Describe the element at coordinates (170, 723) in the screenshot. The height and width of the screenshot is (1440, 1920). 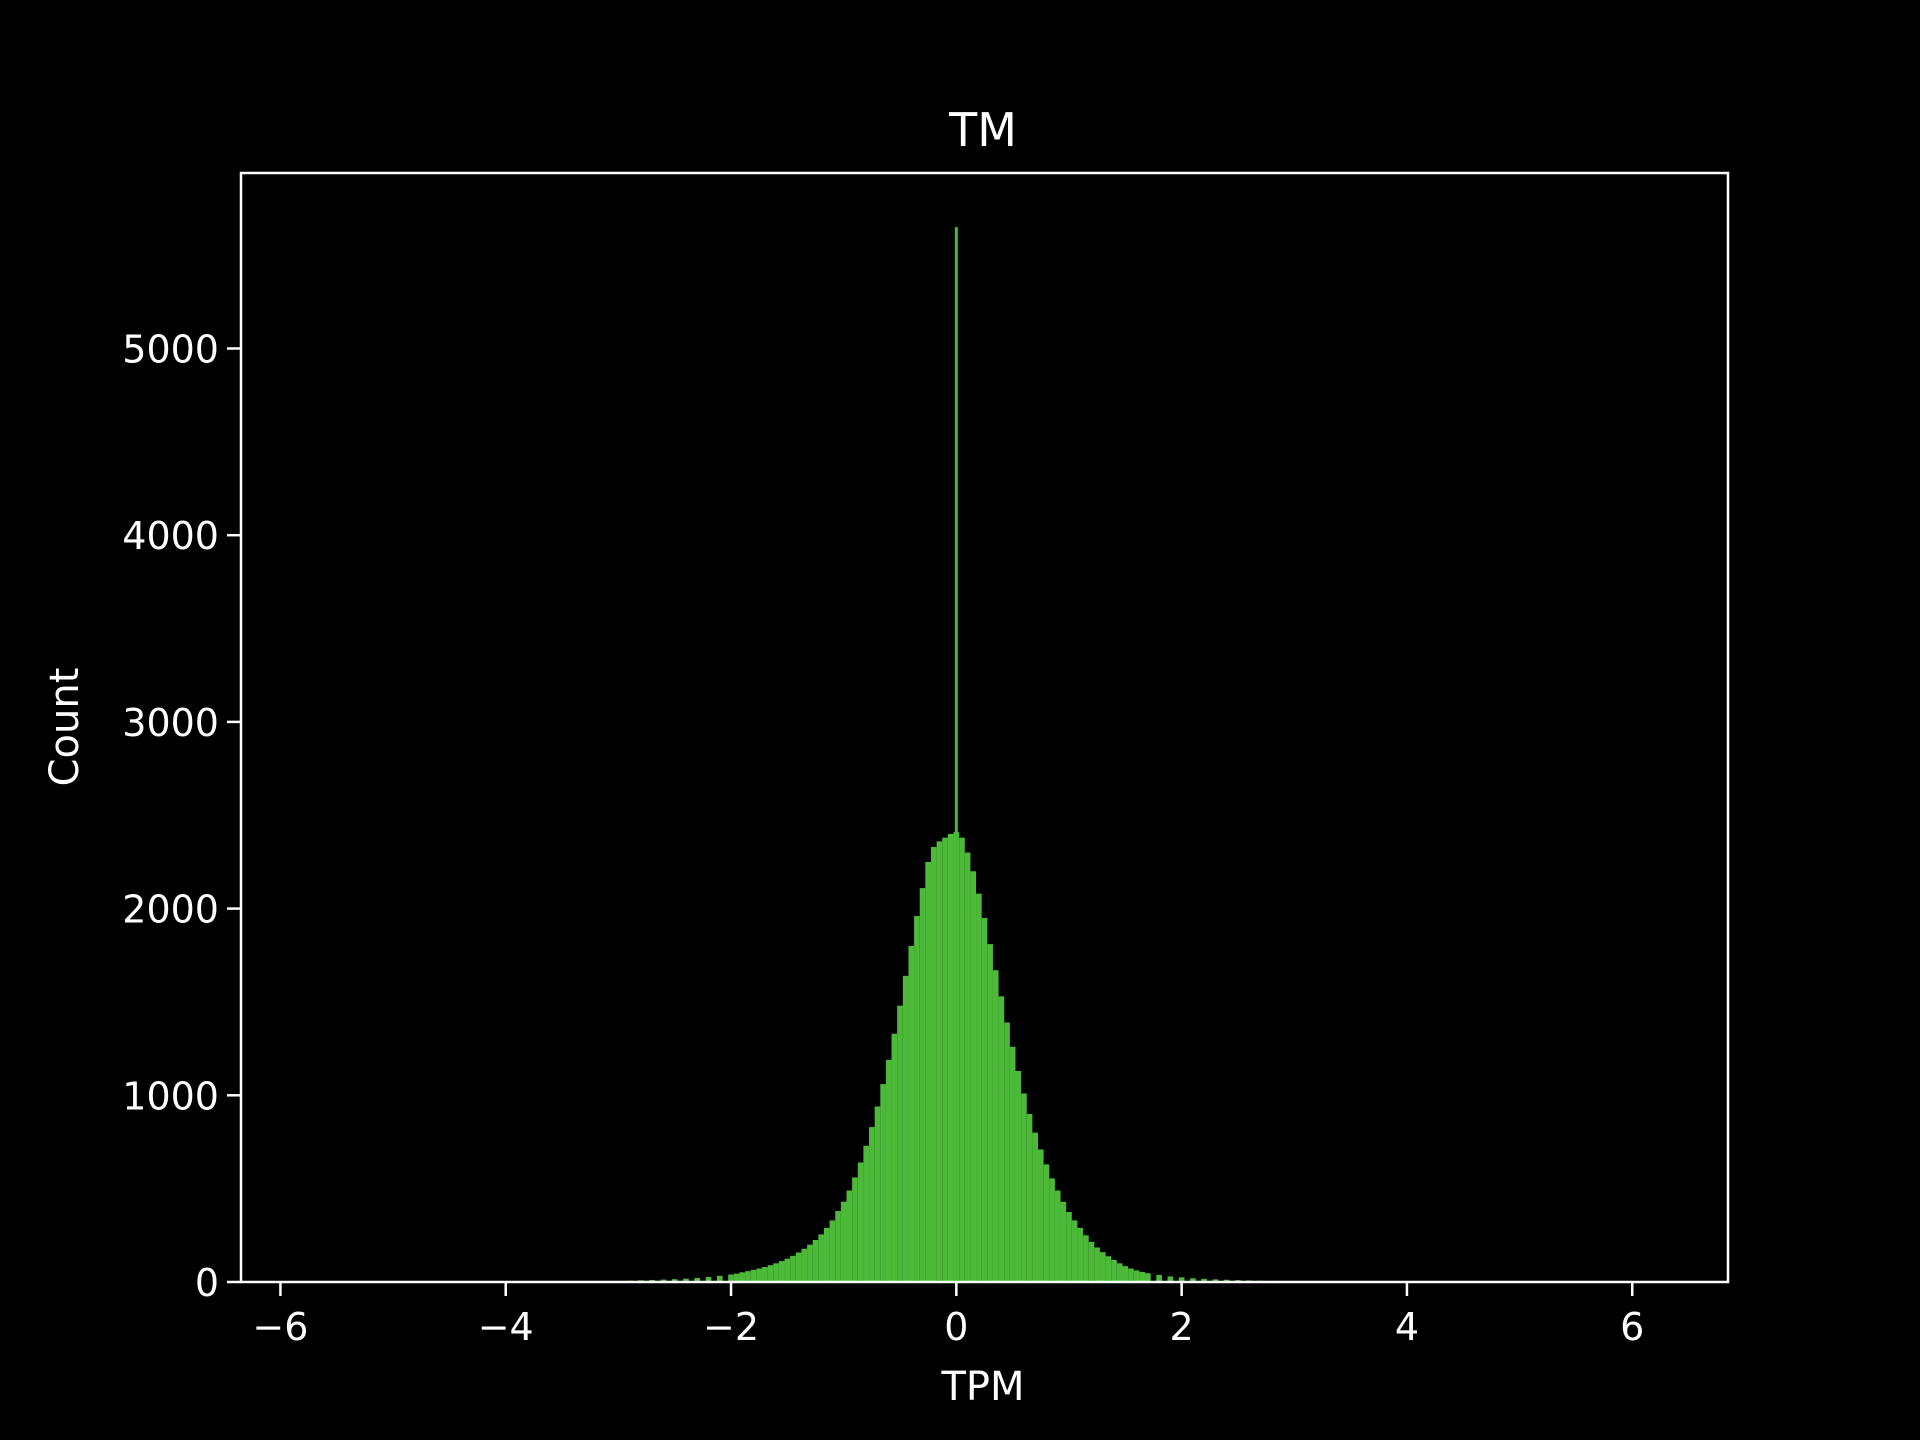
I see `y-tick-label: 3000` at that location.